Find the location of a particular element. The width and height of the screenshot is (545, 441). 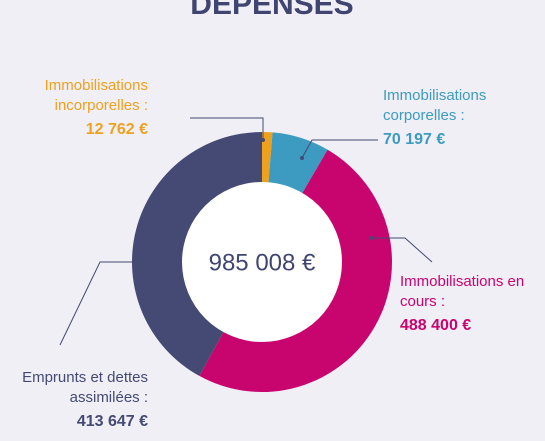

label-en-cours: Immobilisations en cours : 488 400 € is located at coordinates (470, 304).